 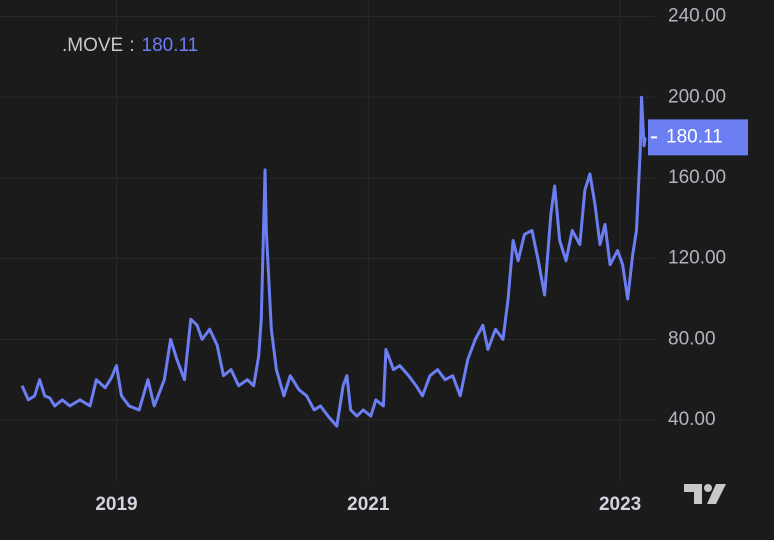 What do you see at coordinates (620, 504) in the screenshot?
I see `x-tick-label: 2023` at bounding box center [620, 504].